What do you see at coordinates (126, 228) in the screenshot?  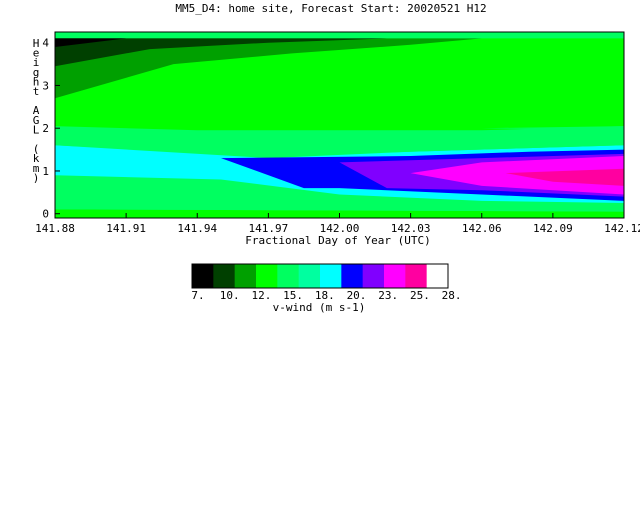 I see `x-tick-label: 141.91` at bounding box center [126, 228].